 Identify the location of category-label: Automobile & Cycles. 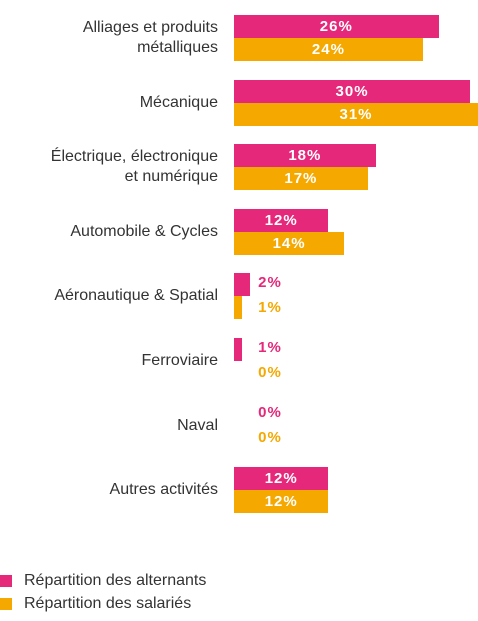
(144, 231).